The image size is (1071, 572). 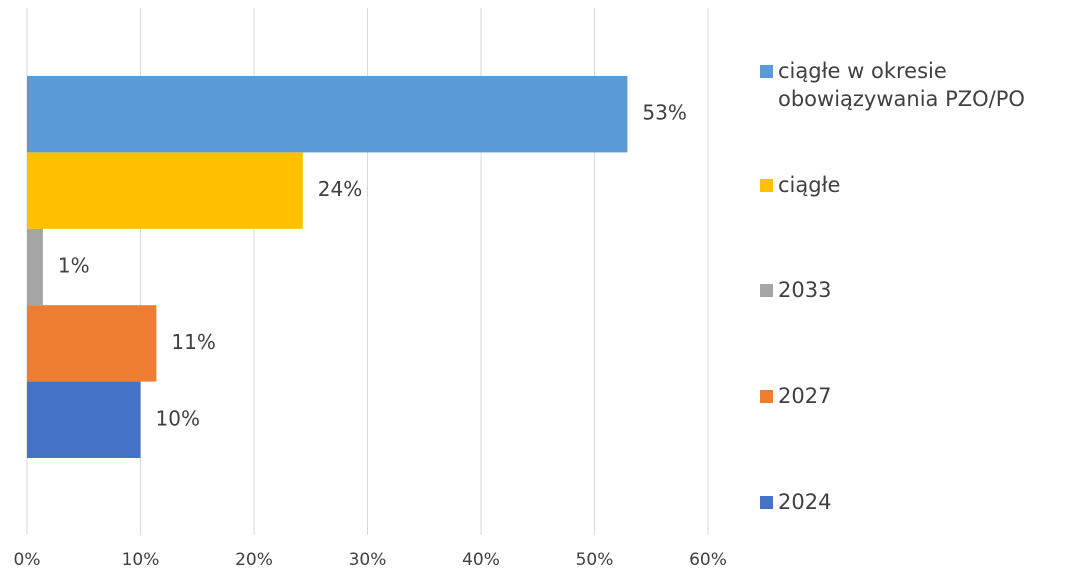 What do you see at coordinates (708, 560) in the screenshot?
I see `x-tick-label: 60%` at bounding box center [708, 560].